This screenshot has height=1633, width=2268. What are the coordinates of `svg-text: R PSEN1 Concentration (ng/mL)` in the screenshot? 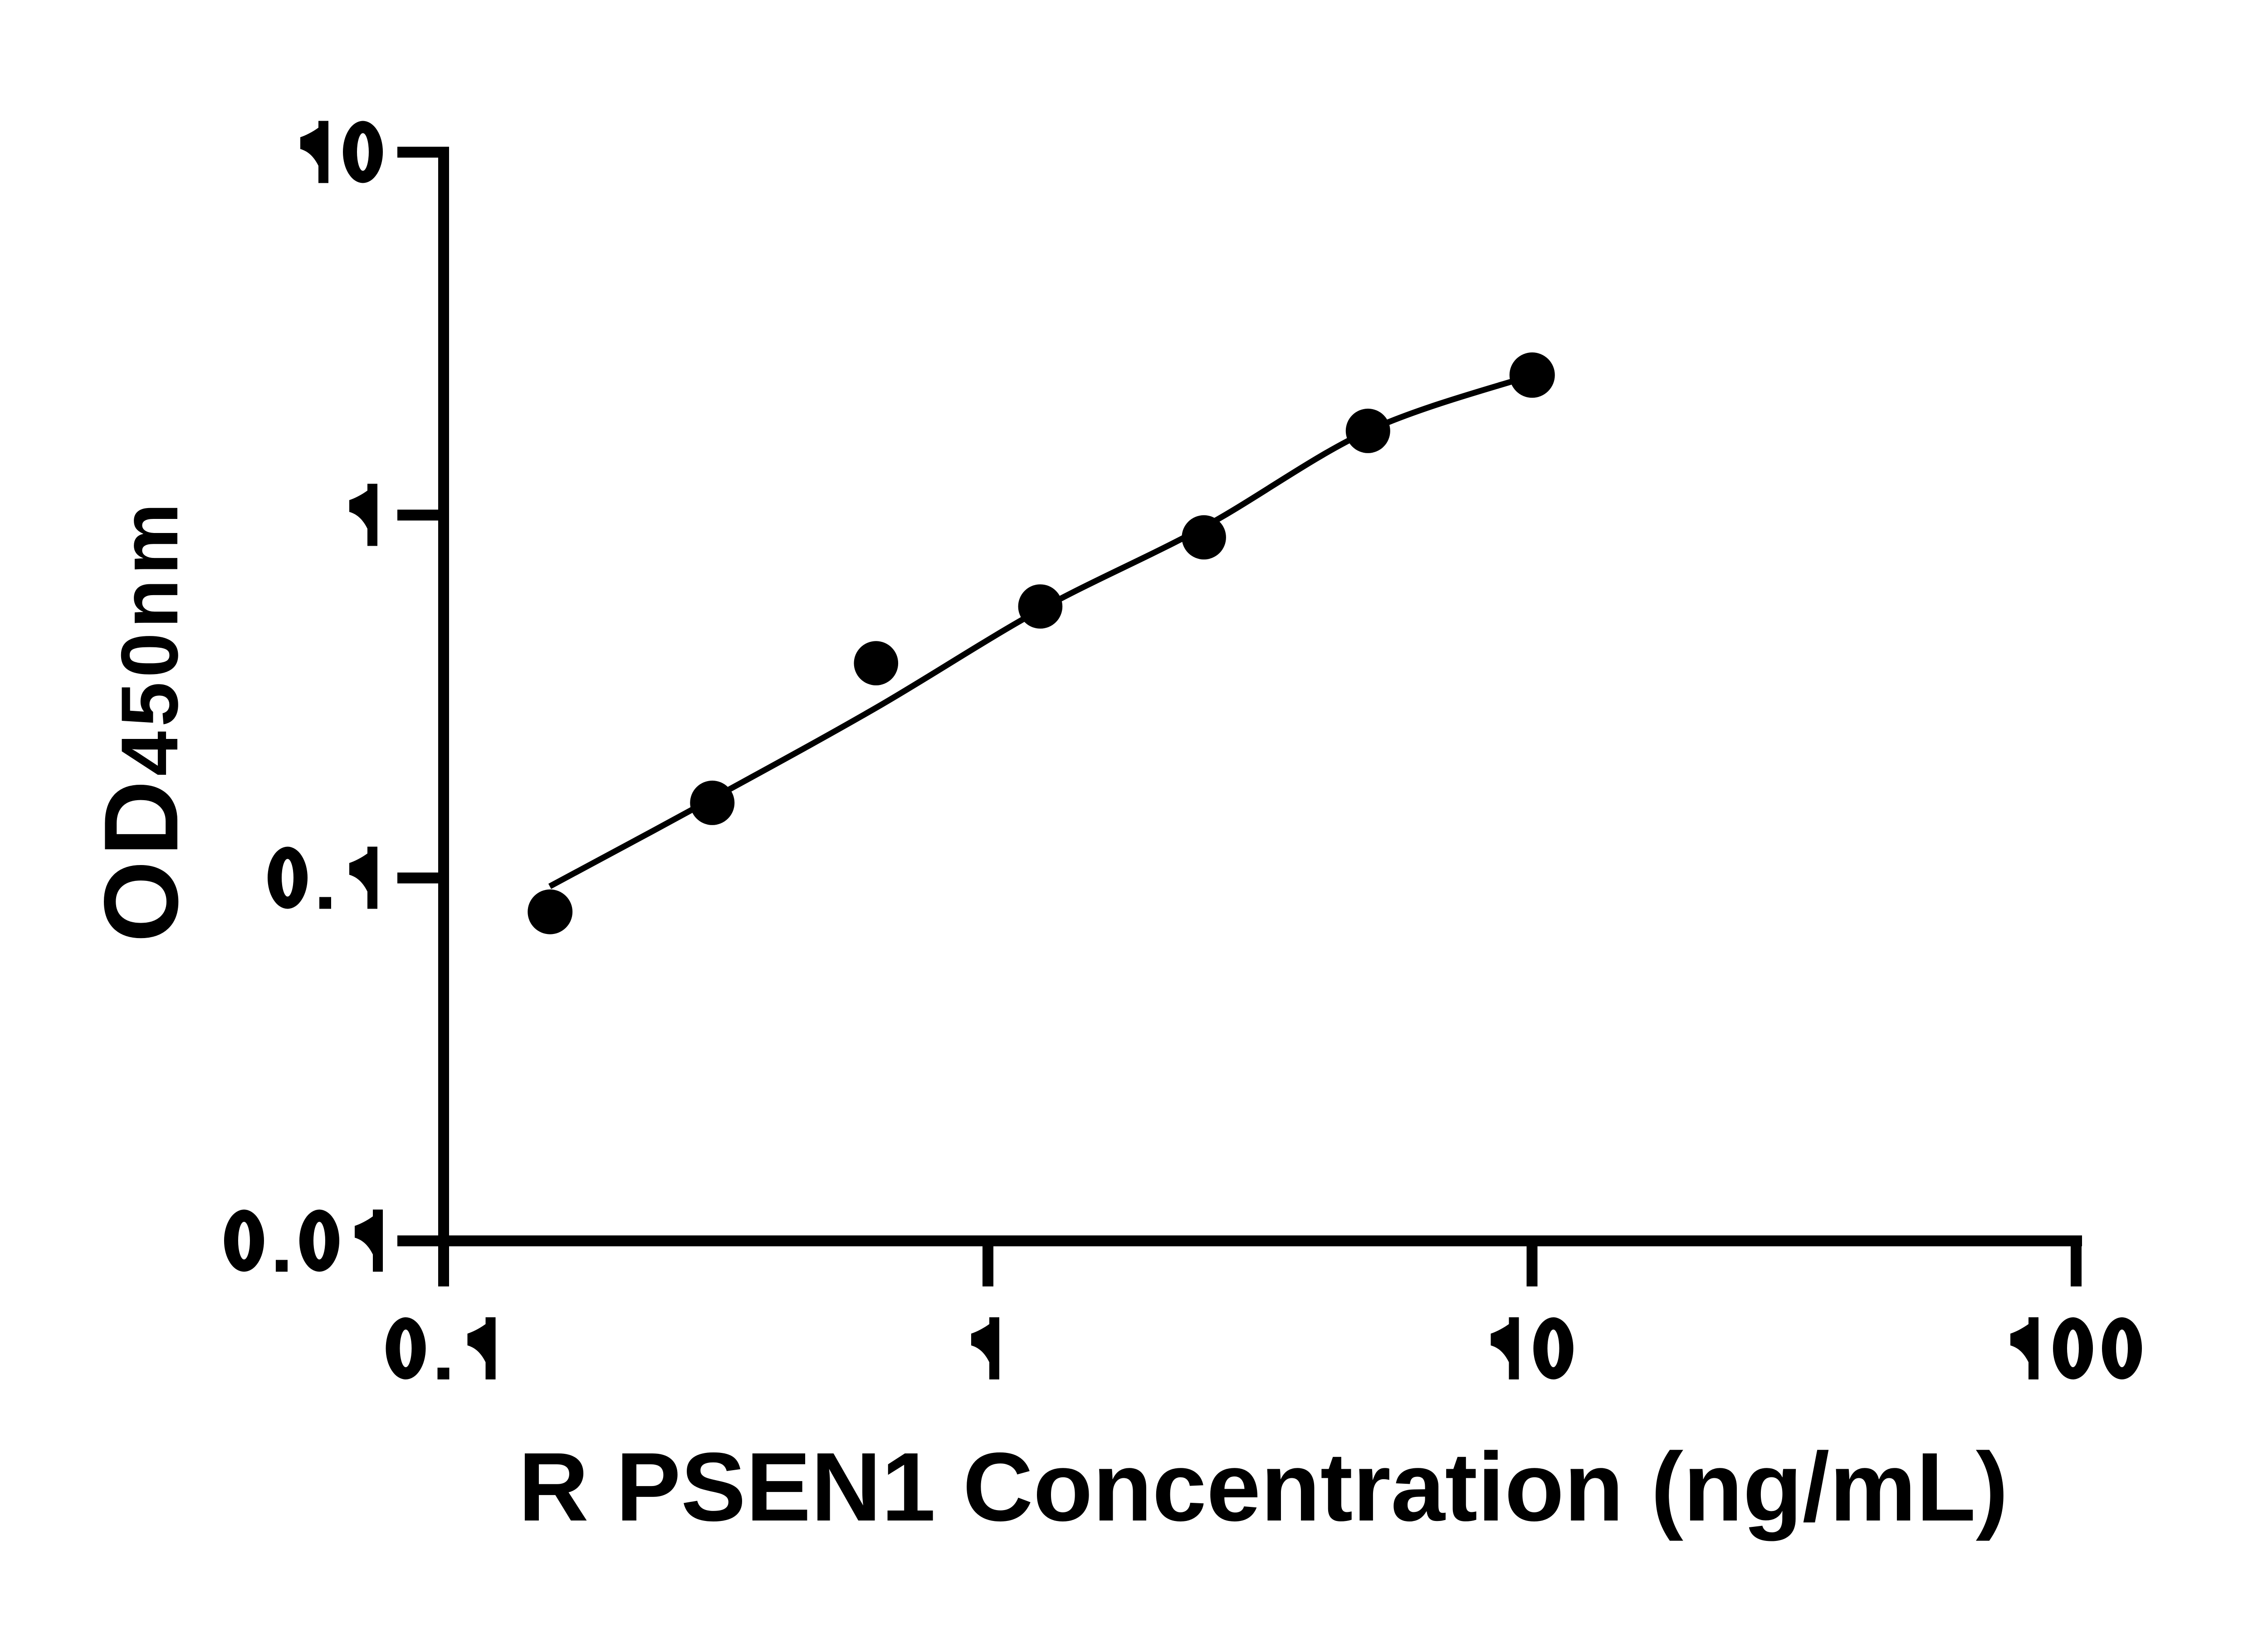 It's located at (1264, 1486).